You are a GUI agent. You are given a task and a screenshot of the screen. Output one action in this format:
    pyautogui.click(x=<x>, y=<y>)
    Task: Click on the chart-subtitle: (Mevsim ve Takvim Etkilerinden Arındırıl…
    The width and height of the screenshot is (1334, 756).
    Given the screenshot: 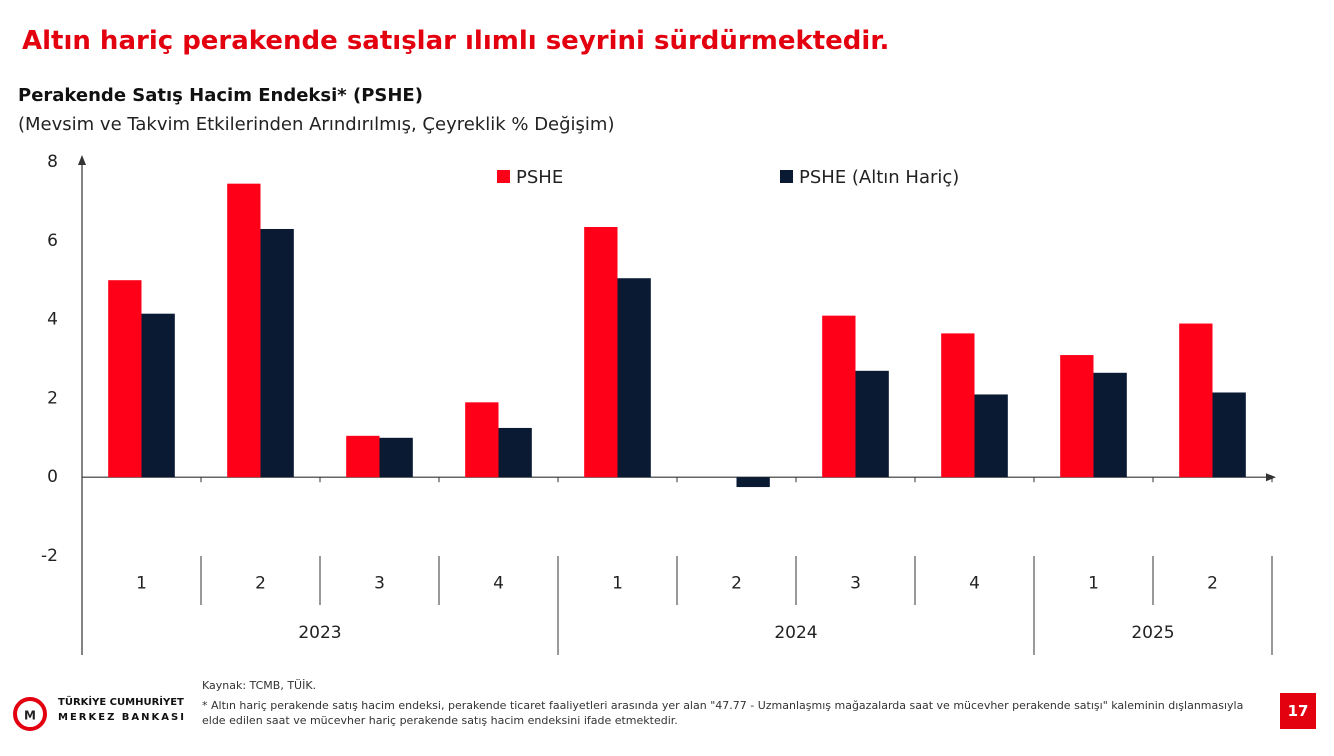 What is the action you would take?
    pyautogui.click(x=316, y=124)
    